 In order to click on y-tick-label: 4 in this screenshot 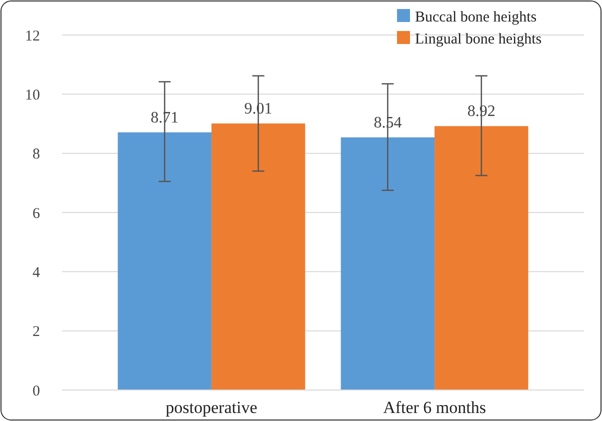, I will do `click(36, 272)`.